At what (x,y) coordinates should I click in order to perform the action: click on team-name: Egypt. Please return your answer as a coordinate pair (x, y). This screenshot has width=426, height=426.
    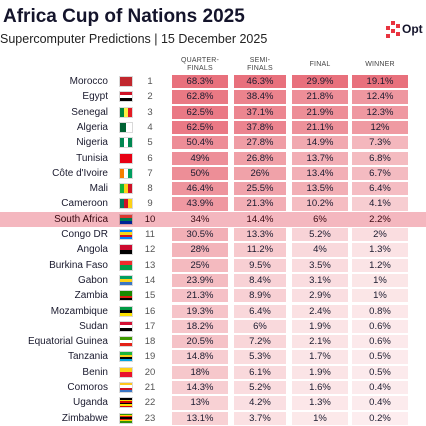
    Looking at the image, I should click on (95, 97).